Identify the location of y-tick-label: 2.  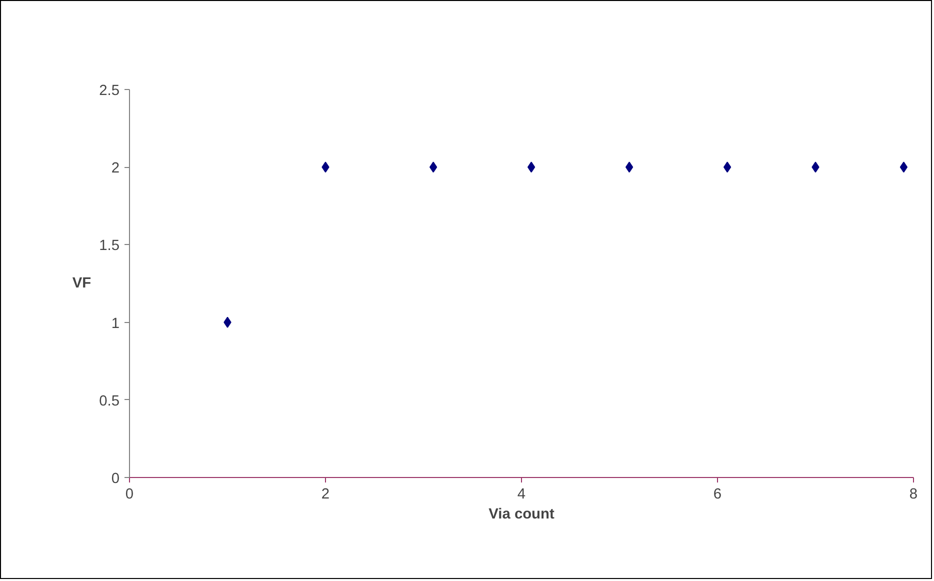
(115, 168).